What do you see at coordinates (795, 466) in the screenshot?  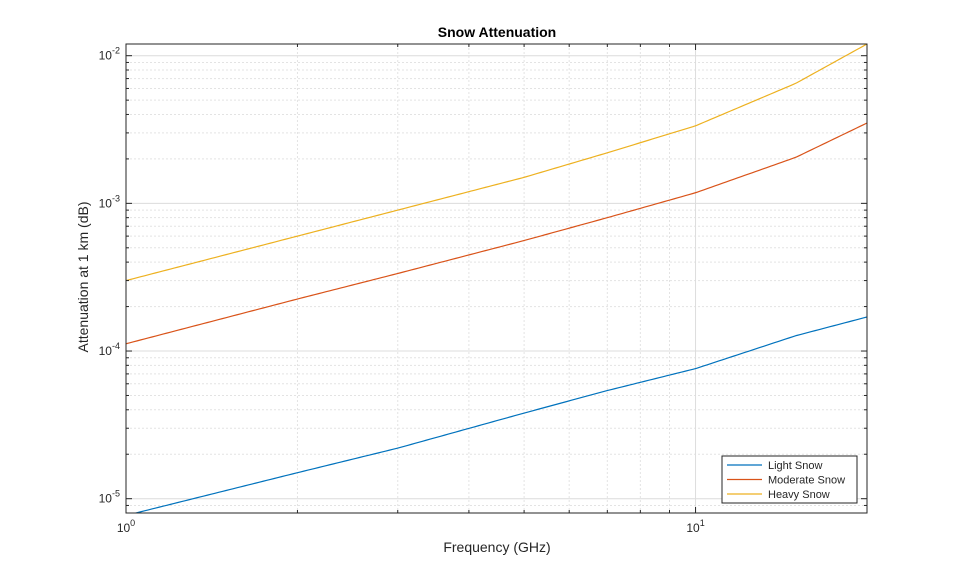 I see `legend-label: Light Snow` at bounding box center [795, 466].